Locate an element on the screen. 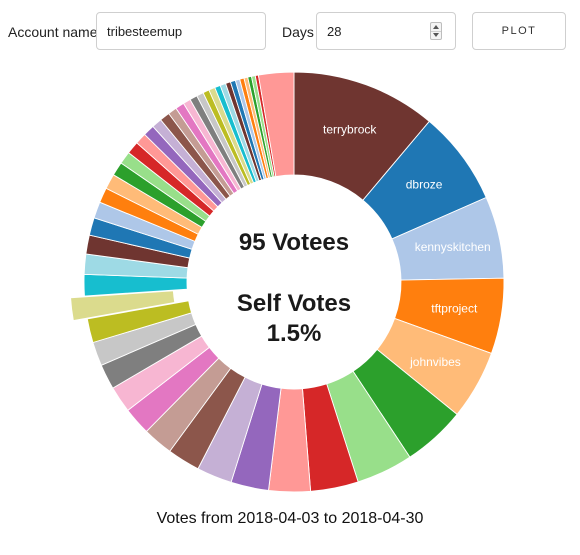 The height and width of the screenshot is (555, 580). account-name-input is located at coordinates (181, 31).